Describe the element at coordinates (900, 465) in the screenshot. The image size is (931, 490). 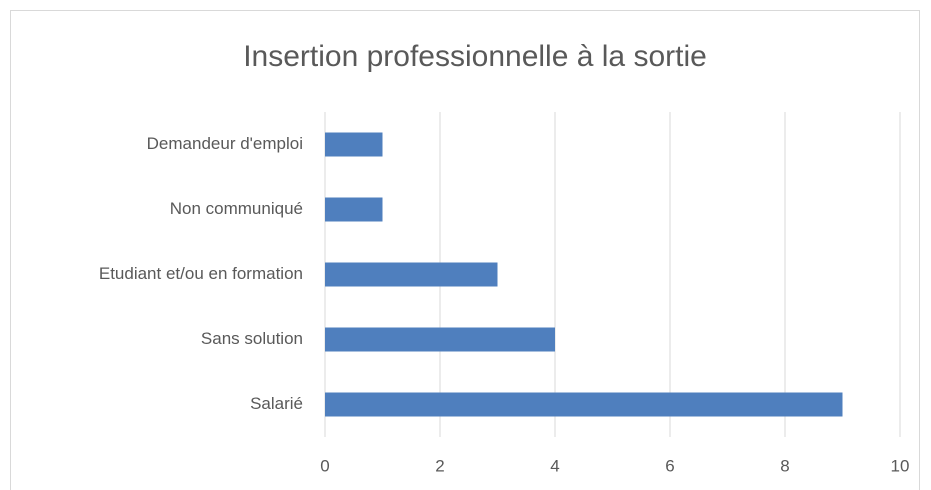
I see `x-tick-label: 10` at that location.